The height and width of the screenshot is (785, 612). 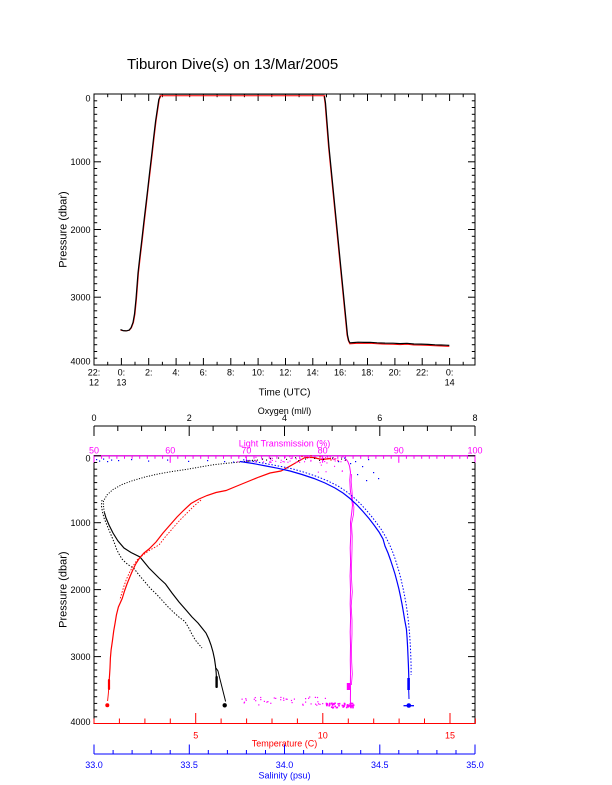 What do you see at coordinates (170, 450) in the screenshot?
I see `svg-text: 60` at bounding box center [170, 450].